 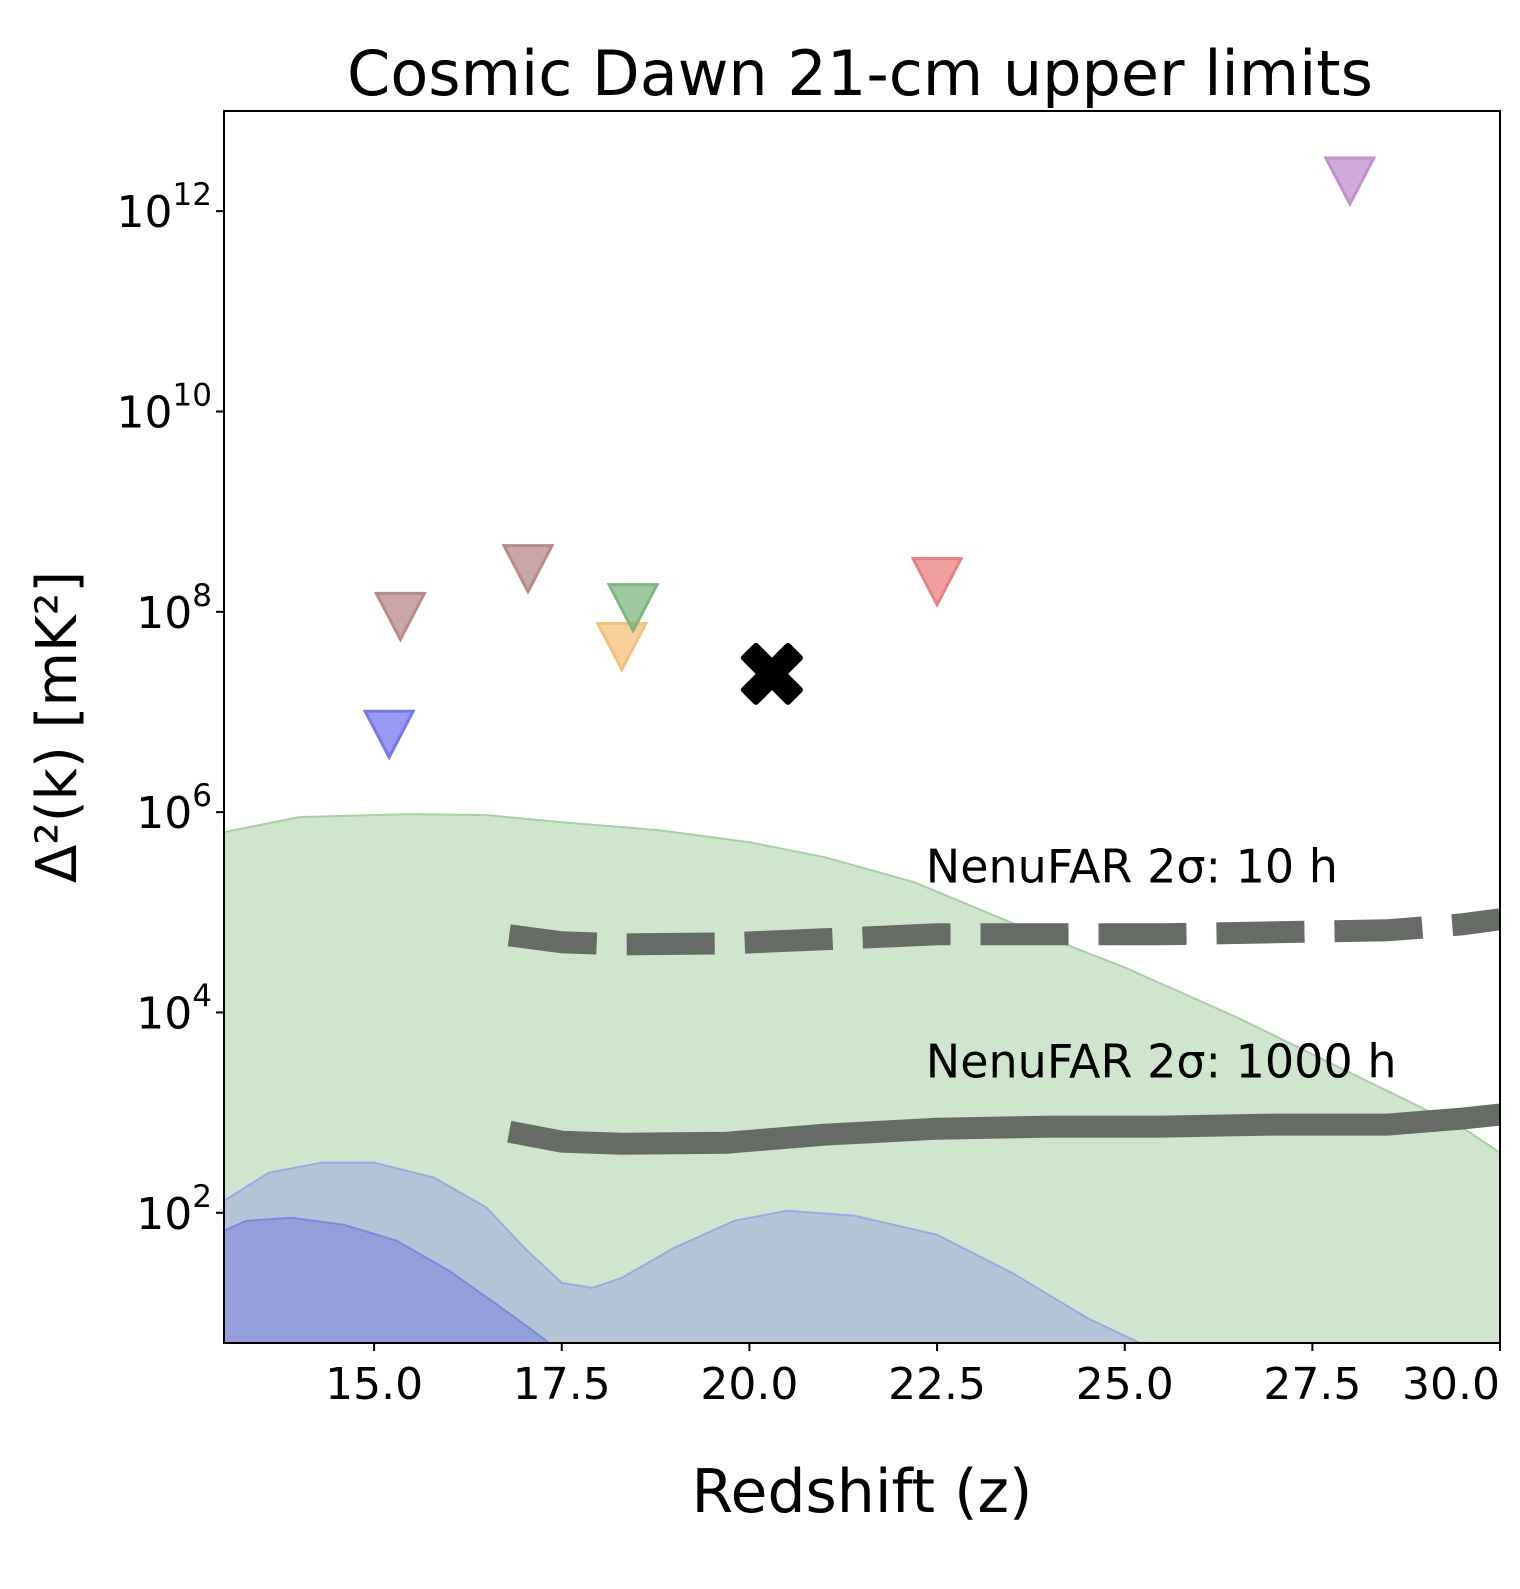 I want to click on x-tick-label: 30.0, so click(x=1451, y=1384).